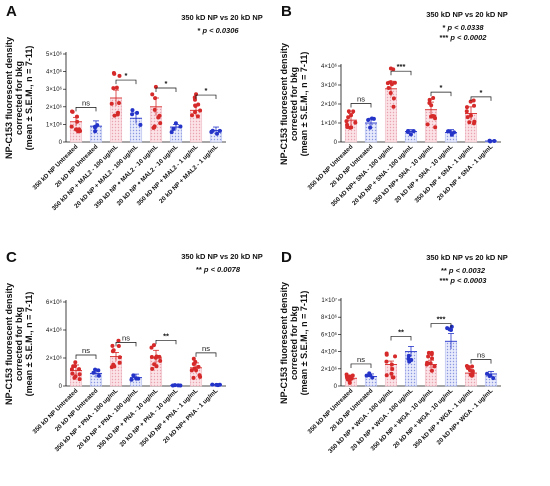 Image resolution: width=550 pixels, height=486 pixels. Describe the element at coordinates (445, 270) in the screenshot. I see `annotation-stars: **` at that location.